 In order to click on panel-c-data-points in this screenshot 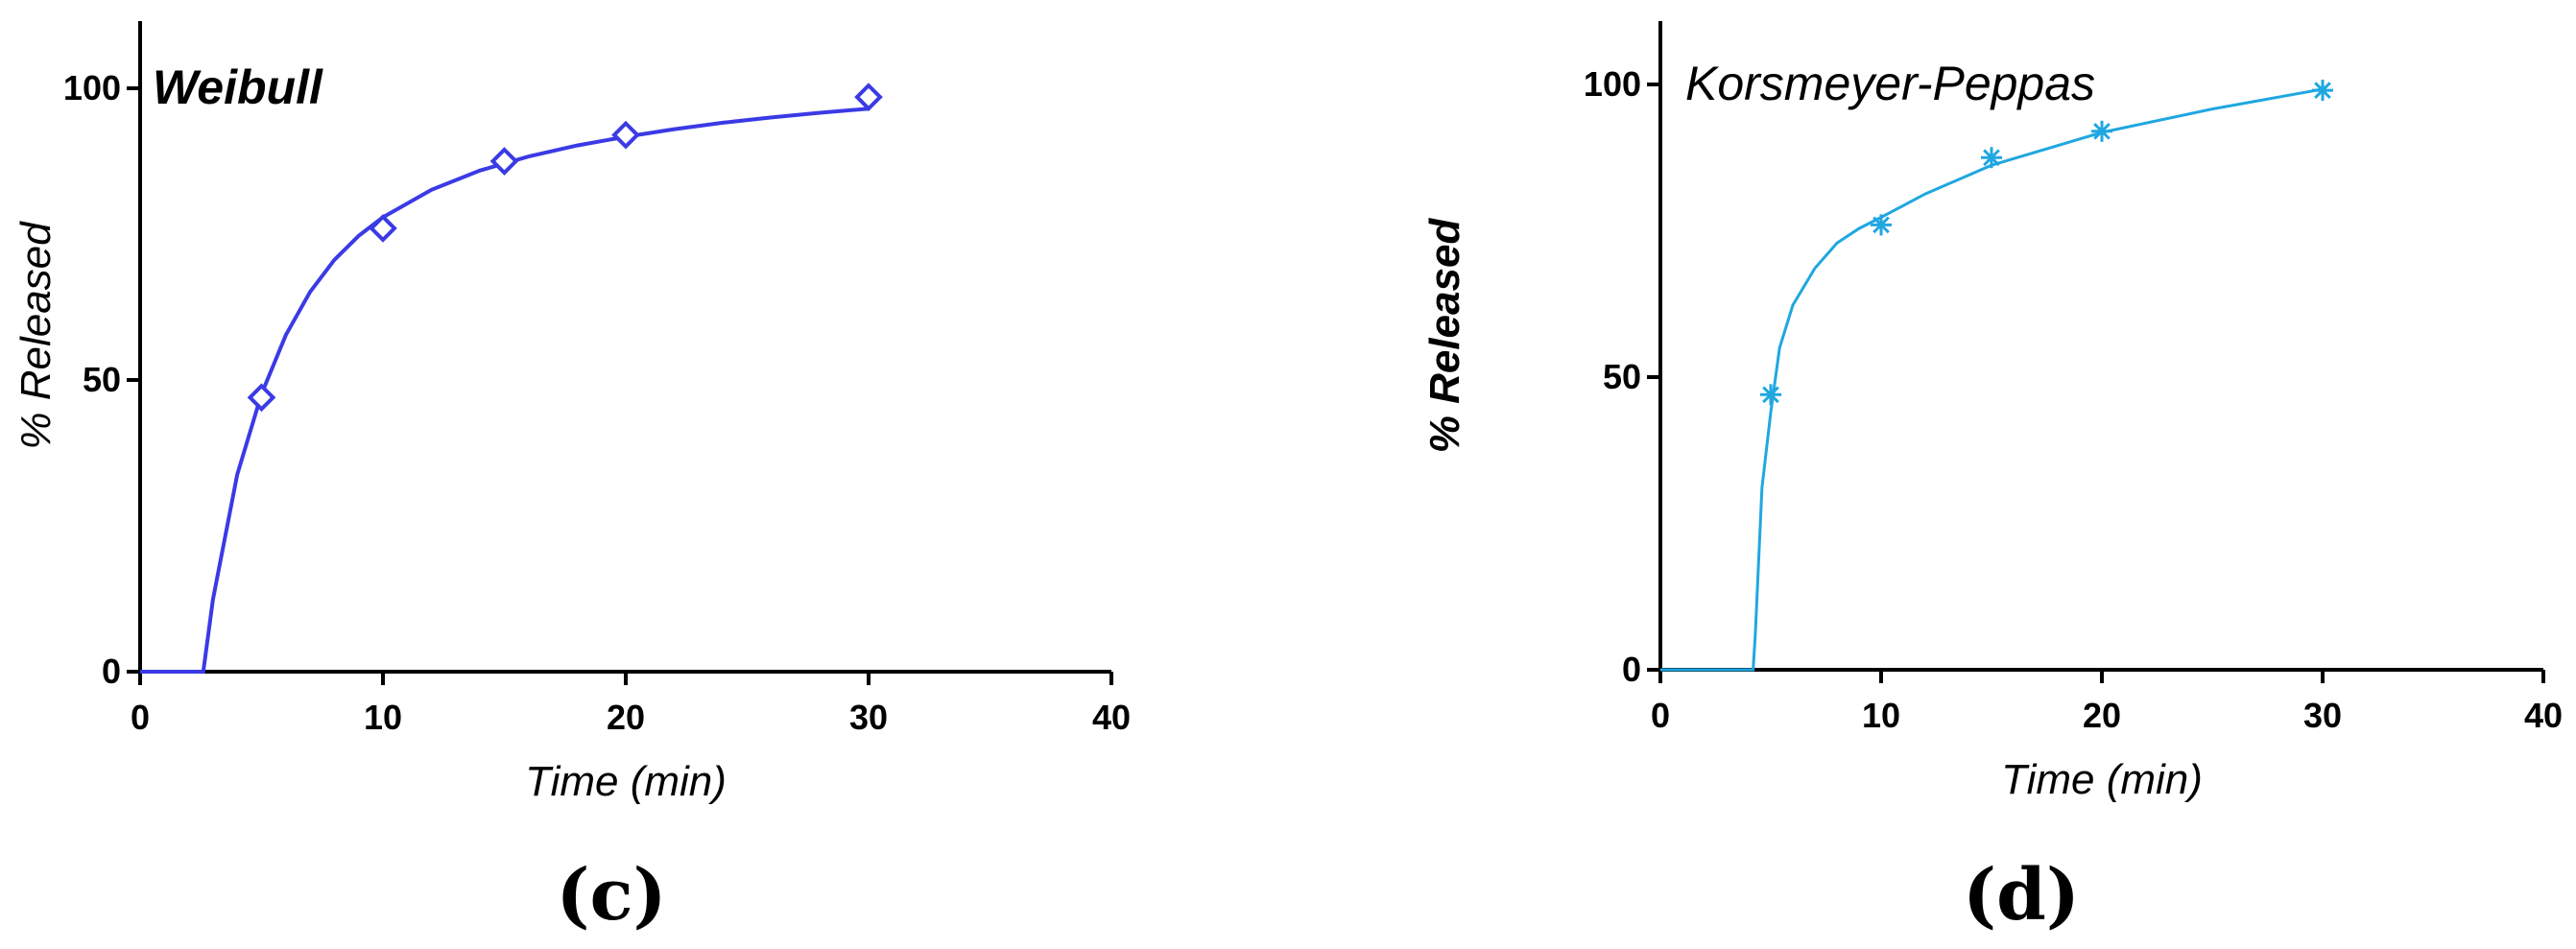, I will do `click(565, 248)`.